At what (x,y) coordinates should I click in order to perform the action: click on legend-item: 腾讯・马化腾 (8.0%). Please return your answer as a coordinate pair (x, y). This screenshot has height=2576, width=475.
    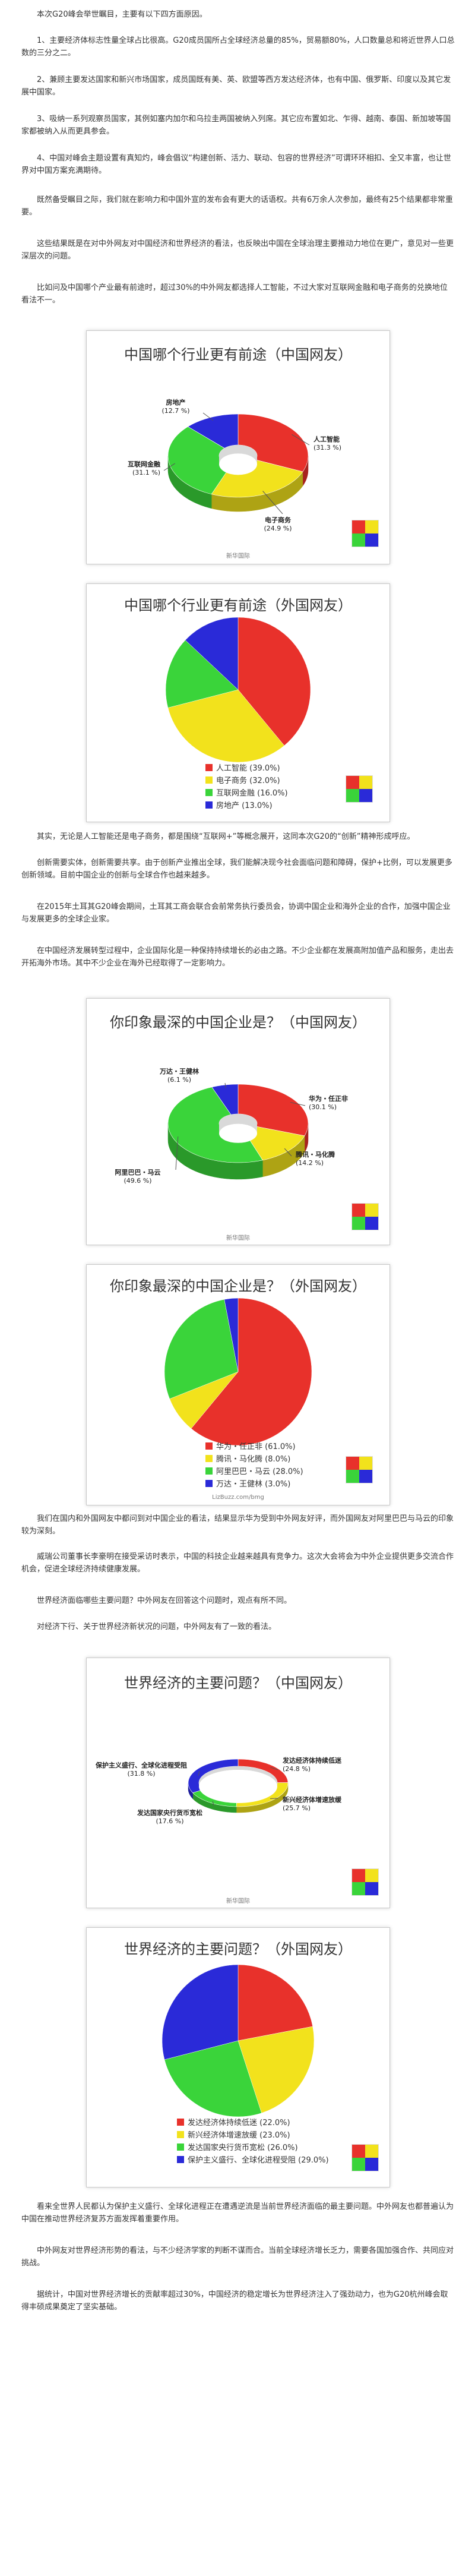
    Looking at the image, I should click on (254, 1459).